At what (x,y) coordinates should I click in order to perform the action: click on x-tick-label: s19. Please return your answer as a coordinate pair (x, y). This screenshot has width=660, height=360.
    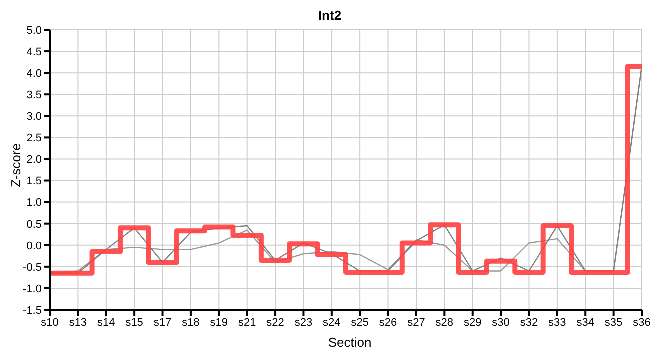
    Looking at the image, I should click on (219, 322).